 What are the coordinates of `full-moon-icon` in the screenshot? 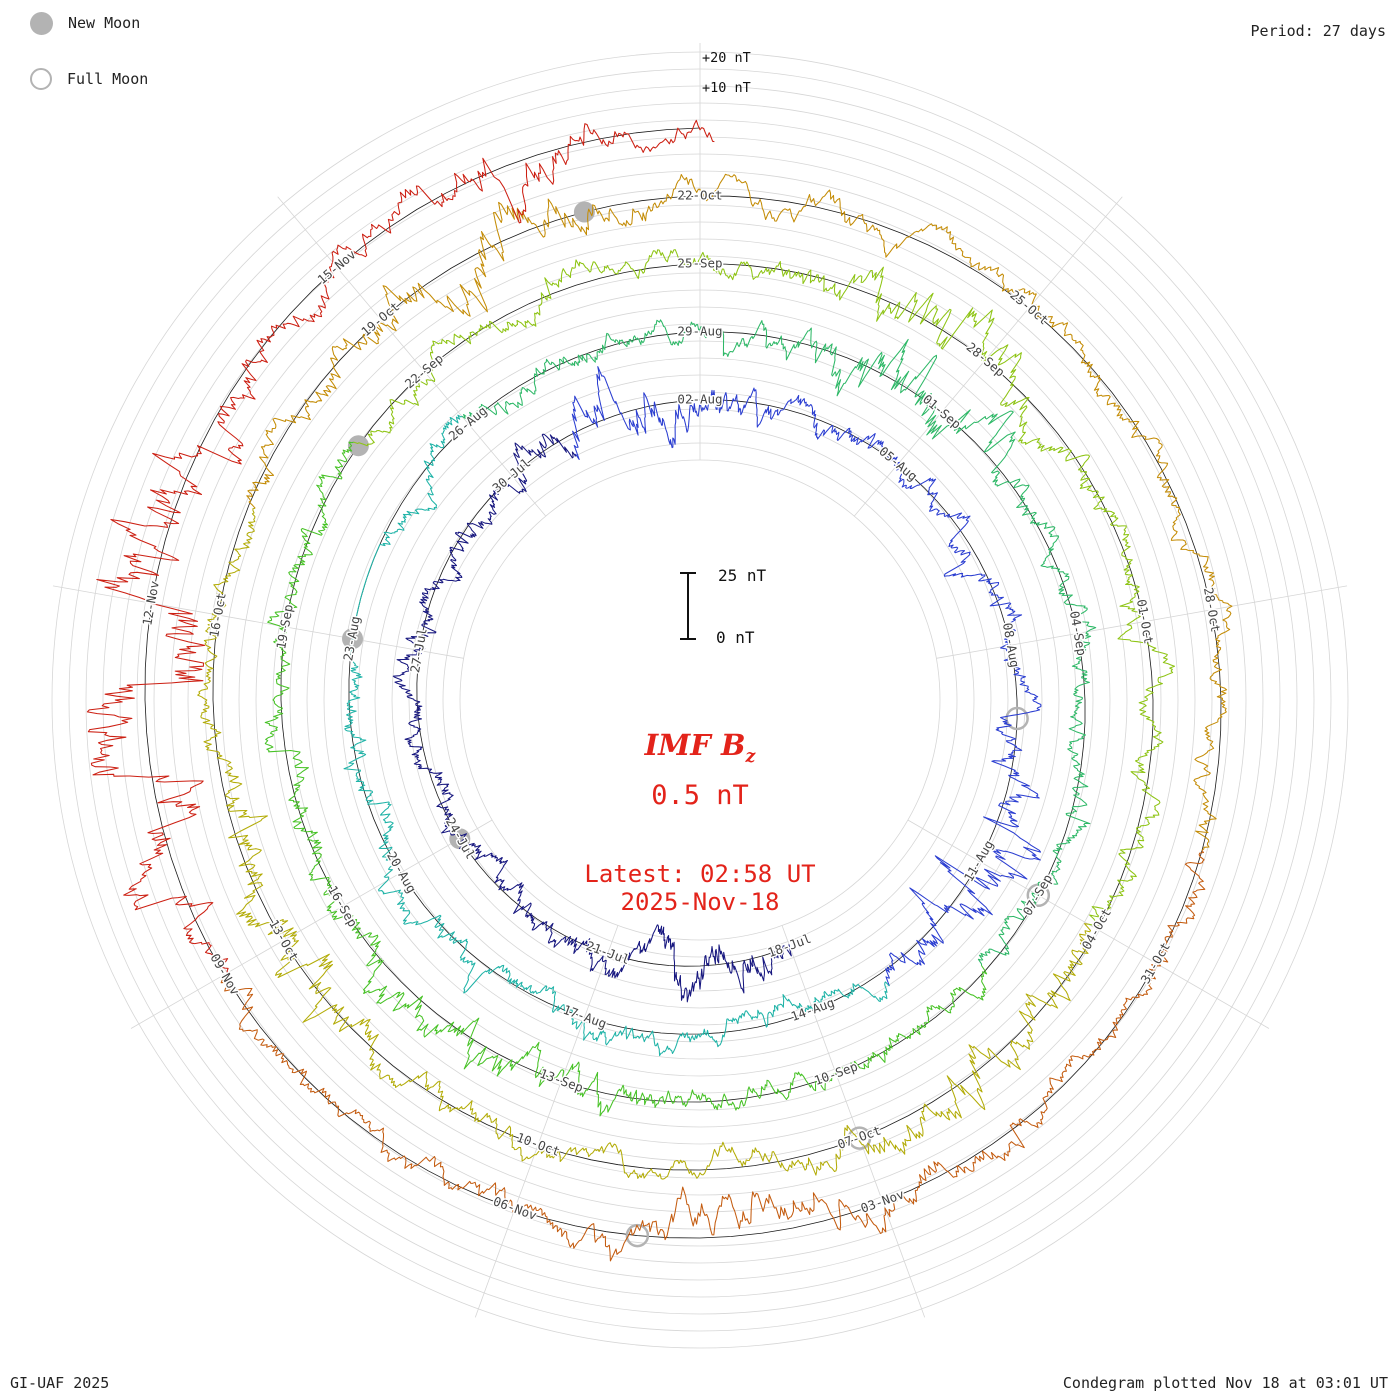 It's located at (41, 79).